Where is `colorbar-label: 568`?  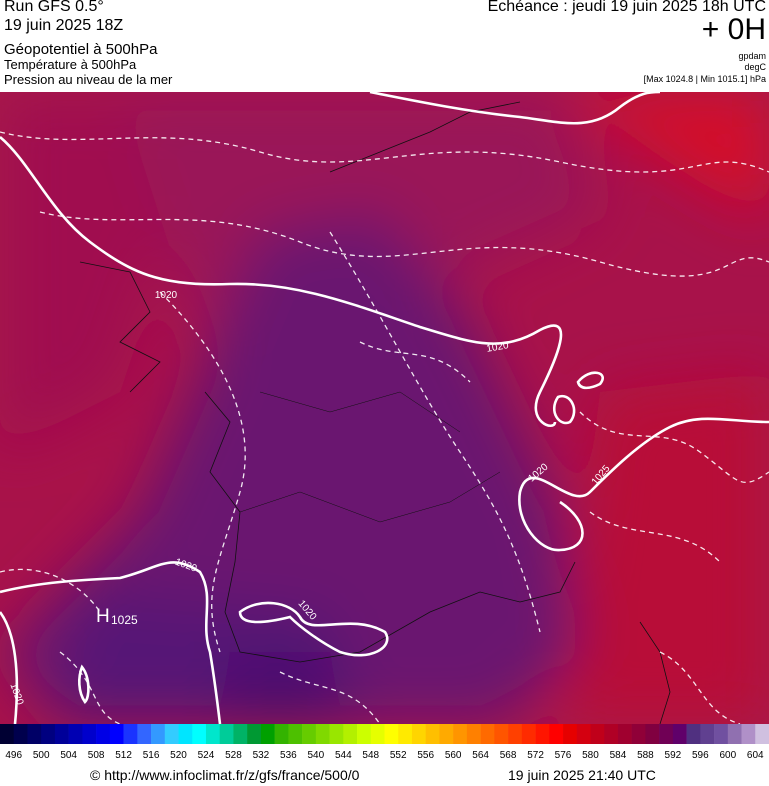
colorbar-label: 568 is located at coordinates (508, 755).